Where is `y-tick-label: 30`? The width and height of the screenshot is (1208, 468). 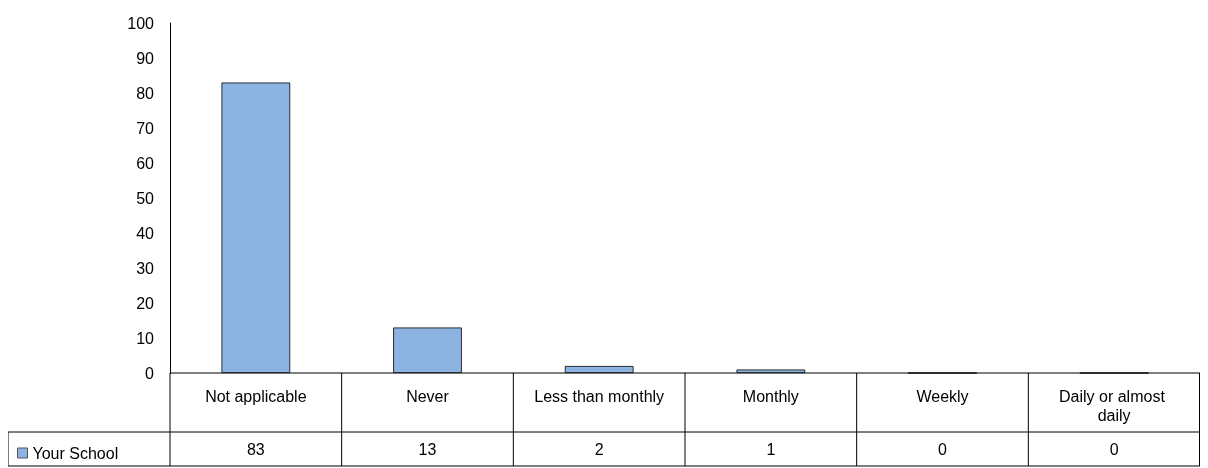
y-tick-label: 30 is located at coordinates (145, 268).